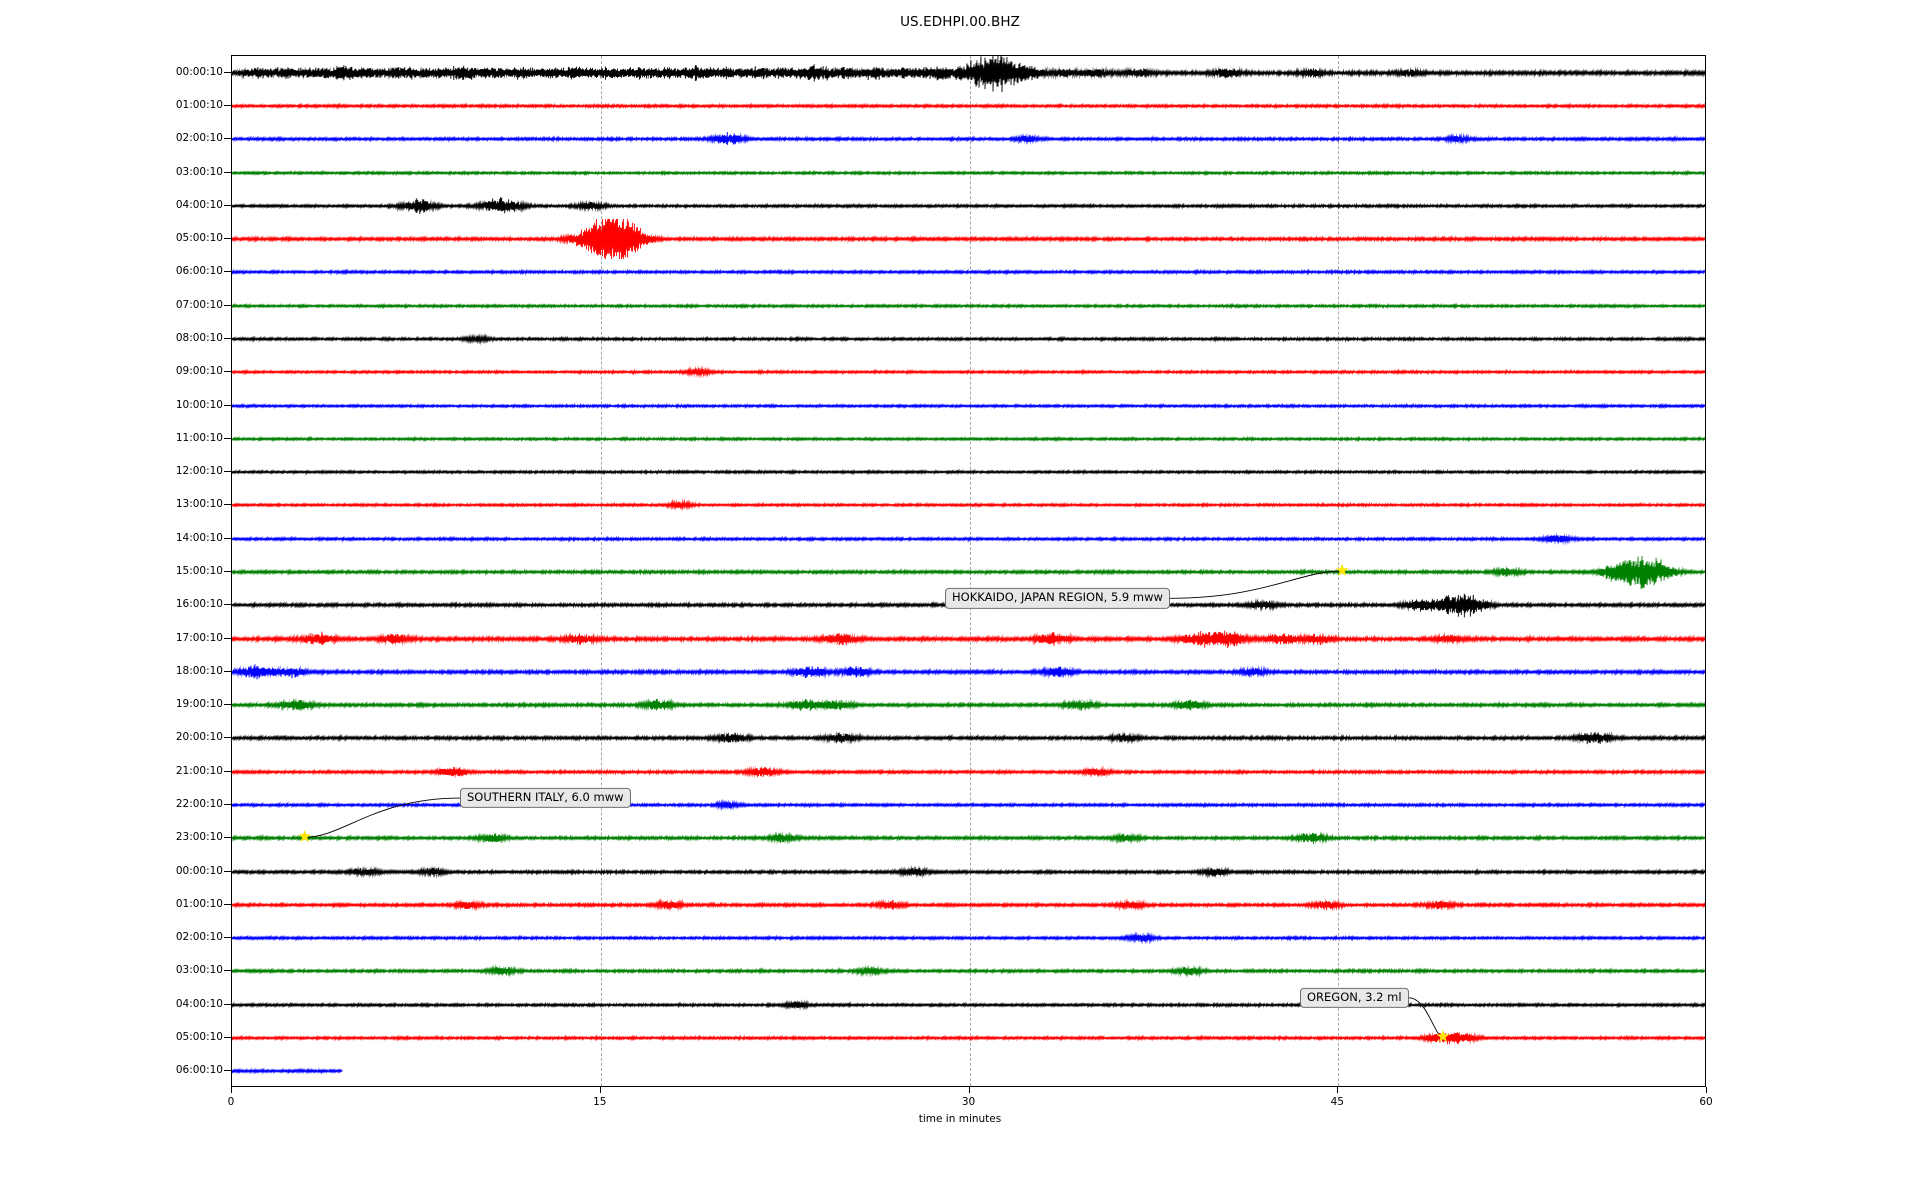 The height and width of the screenshot is (1200, 1920). Describe the element at coordinates (199, 371) in the screenshot. I see `y-axis-tick-label: 09:00:10` at that location.